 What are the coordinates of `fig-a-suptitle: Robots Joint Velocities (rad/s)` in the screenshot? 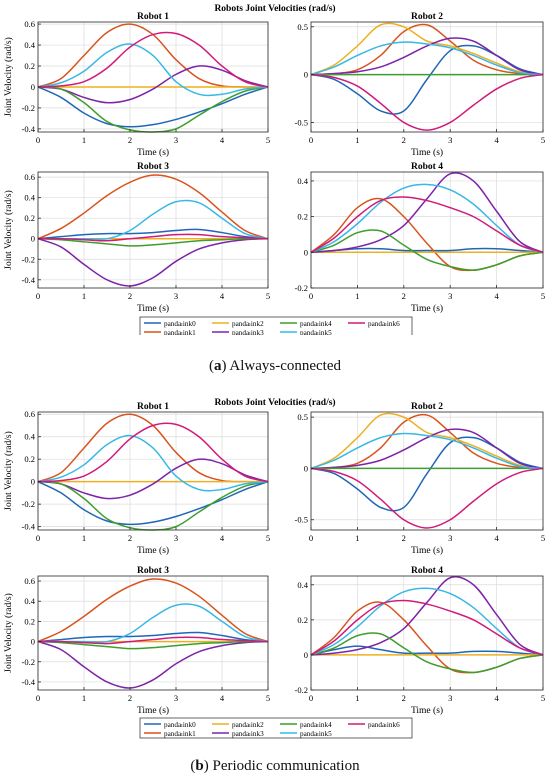 It's located at (274, 8).